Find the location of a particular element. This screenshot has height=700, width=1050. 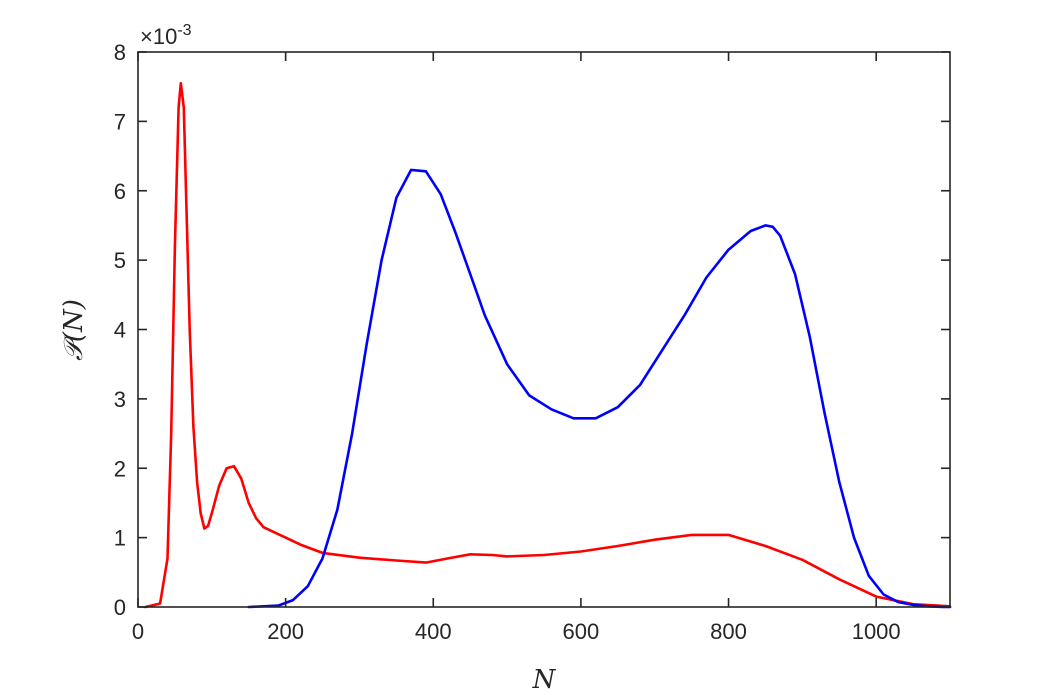

y-tick-label: 2 is located at coordinates (120, 468).